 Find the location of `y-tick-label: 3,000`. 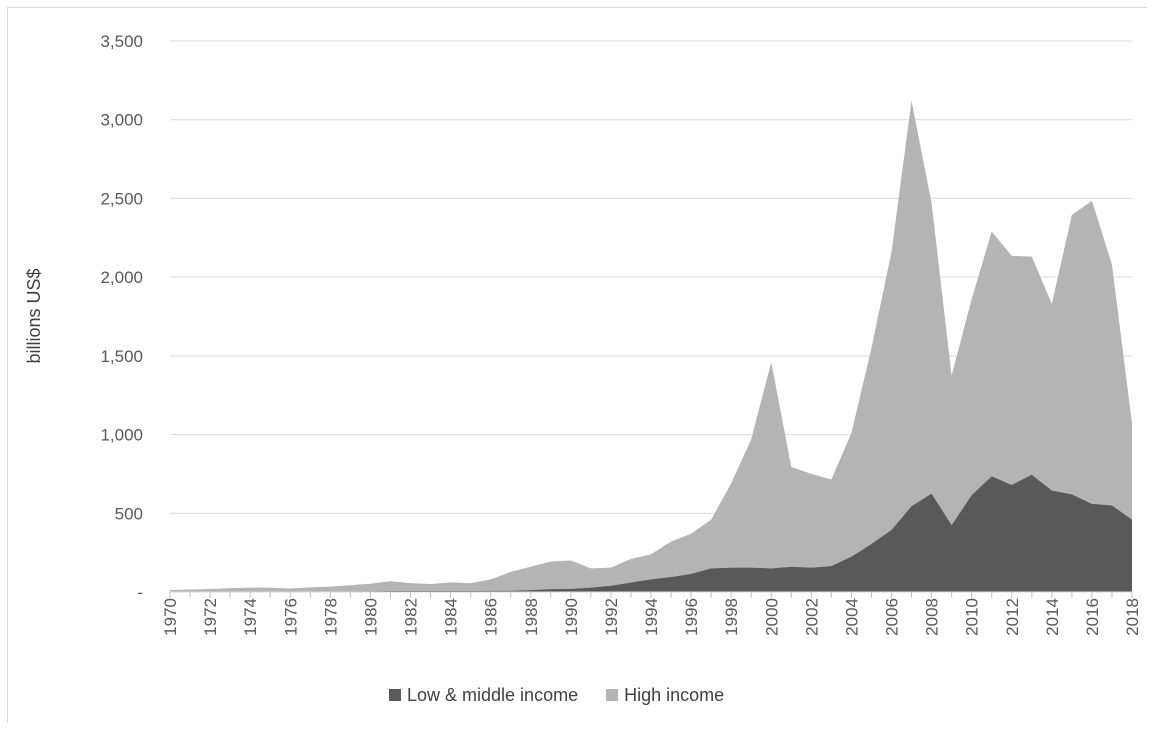

y-tick-label: 3,000 is located at coordinates (121, 120).